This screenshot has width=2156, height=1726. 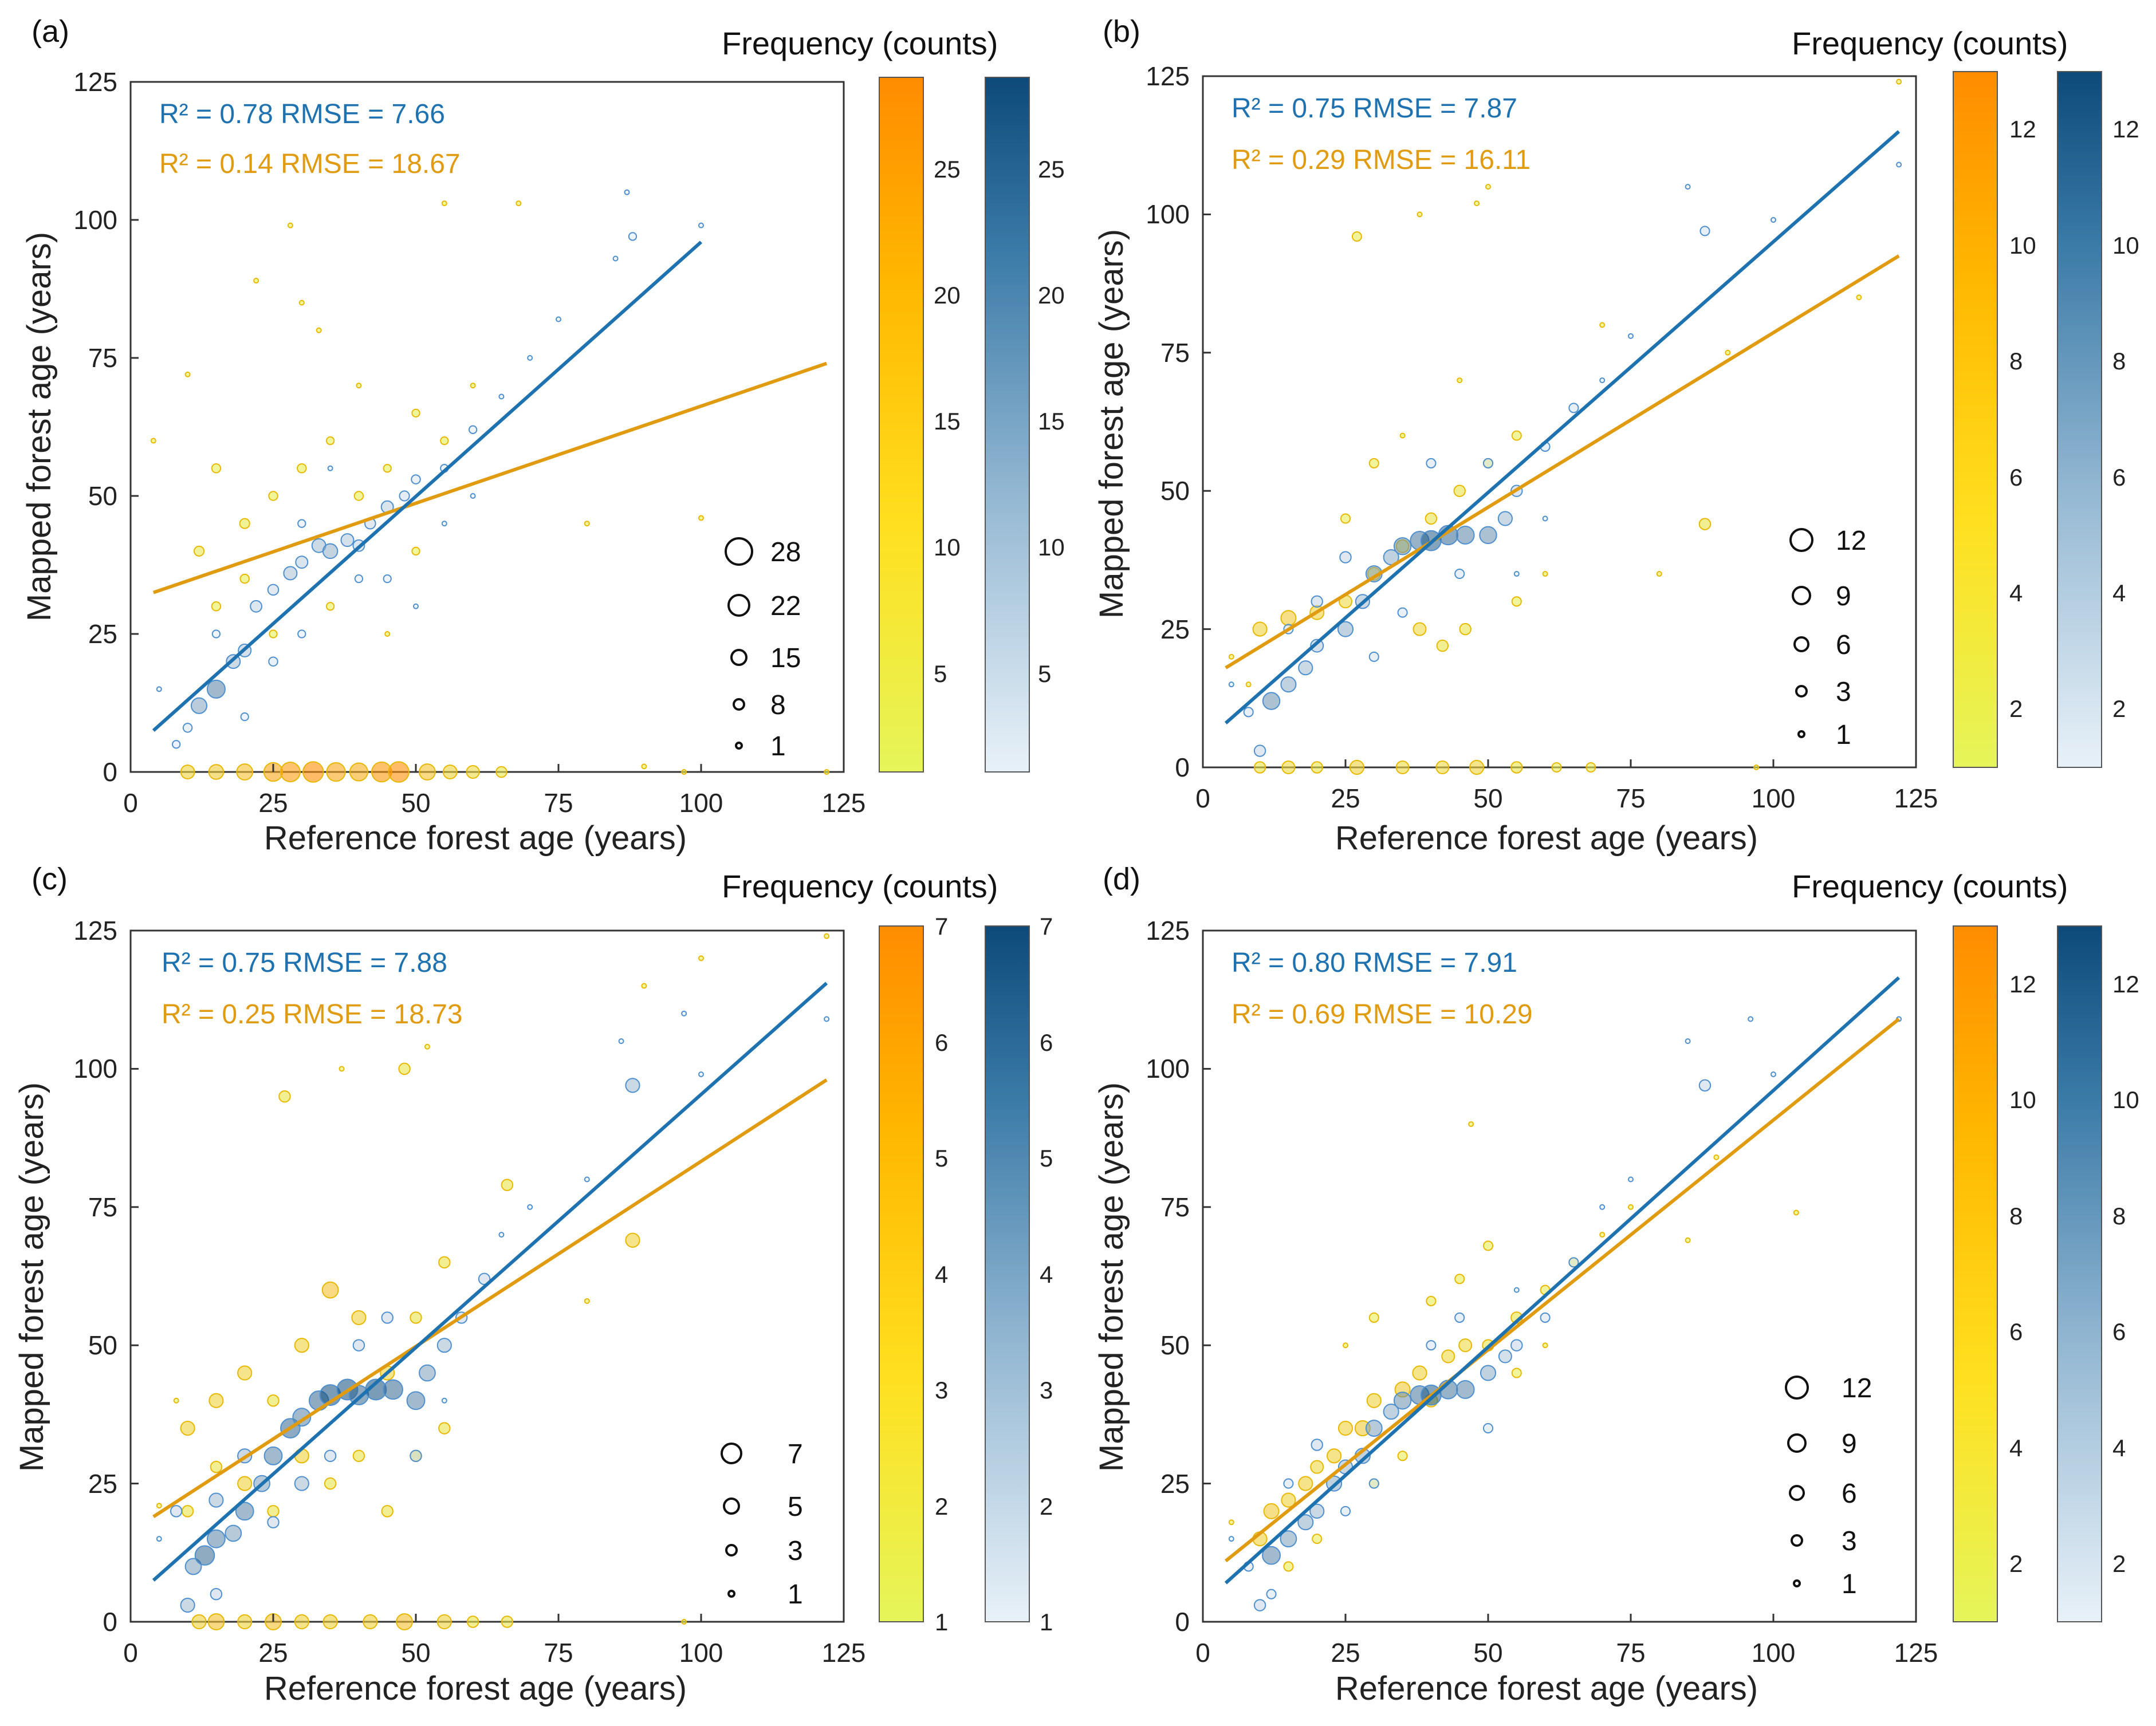 I want to click on stats-blue: R² = 0.80 RMSE = 7.91, so click(x=1374, y=963).